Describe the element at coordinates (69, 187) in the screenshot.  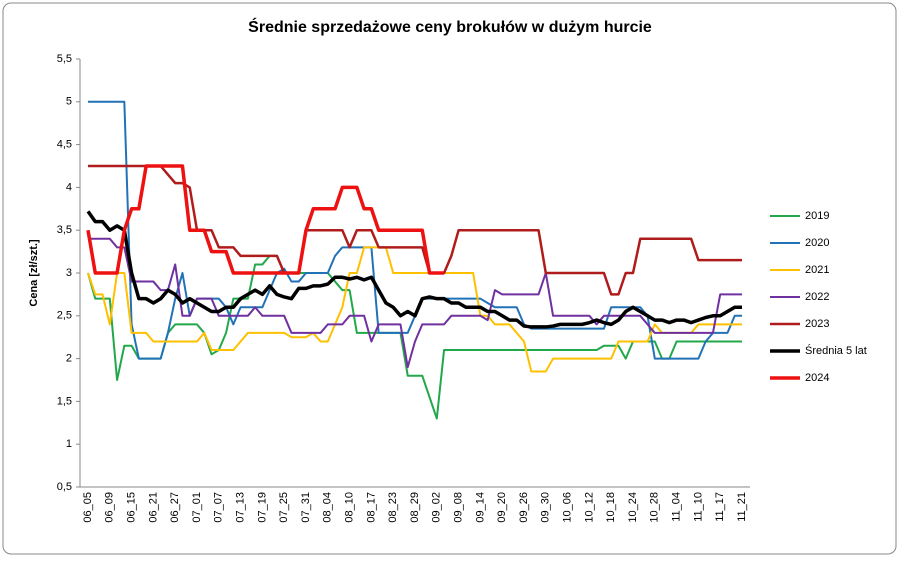
I see `y-tick-label: 4` at that location.